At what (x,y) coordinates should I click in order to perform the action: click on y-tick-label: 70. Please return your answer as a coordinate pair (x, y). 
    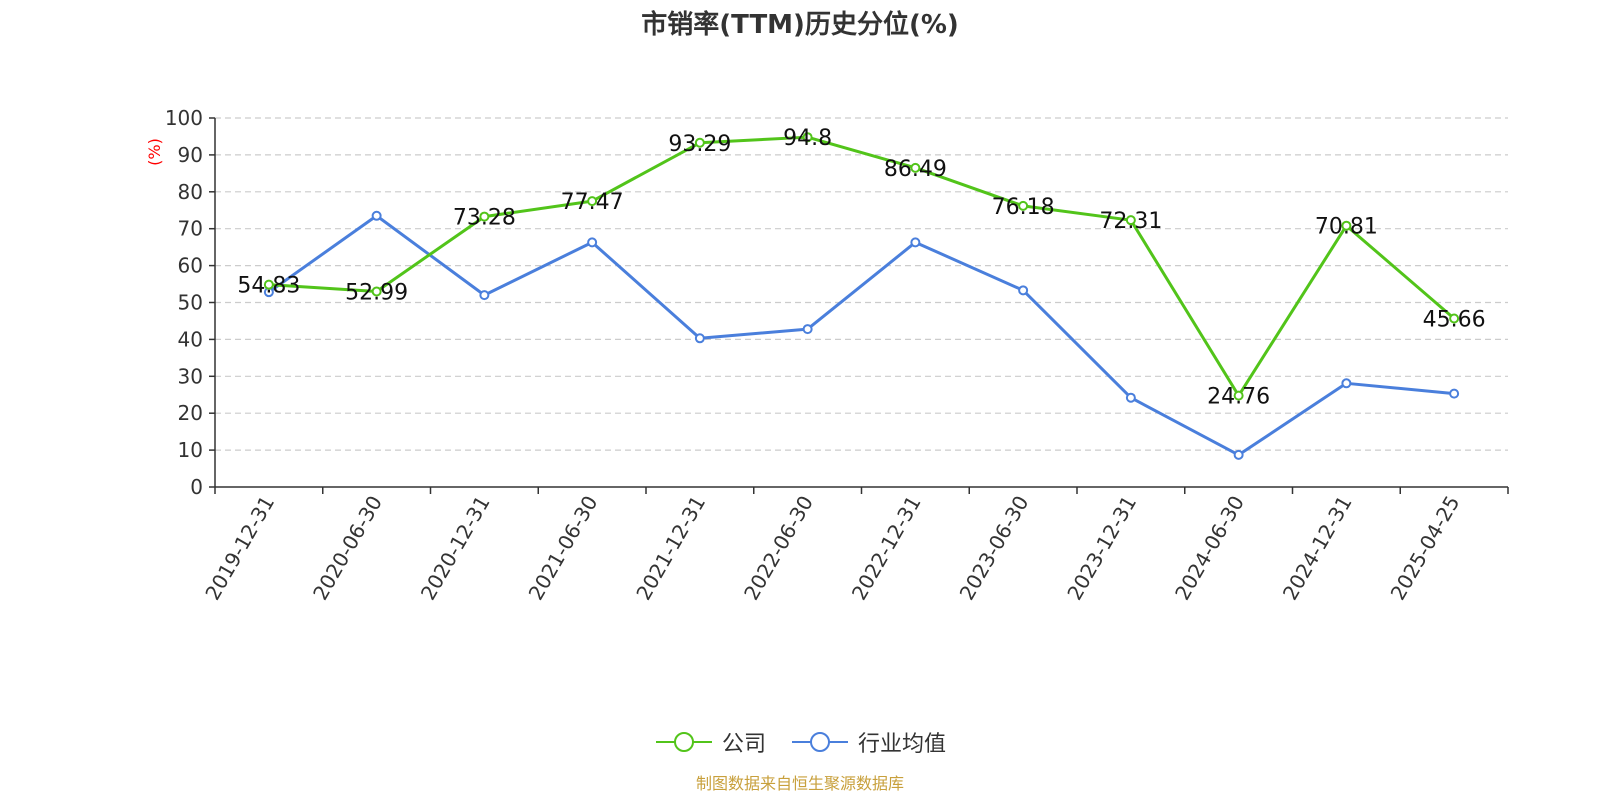
    Looking at the image, I should click on (190, 229).